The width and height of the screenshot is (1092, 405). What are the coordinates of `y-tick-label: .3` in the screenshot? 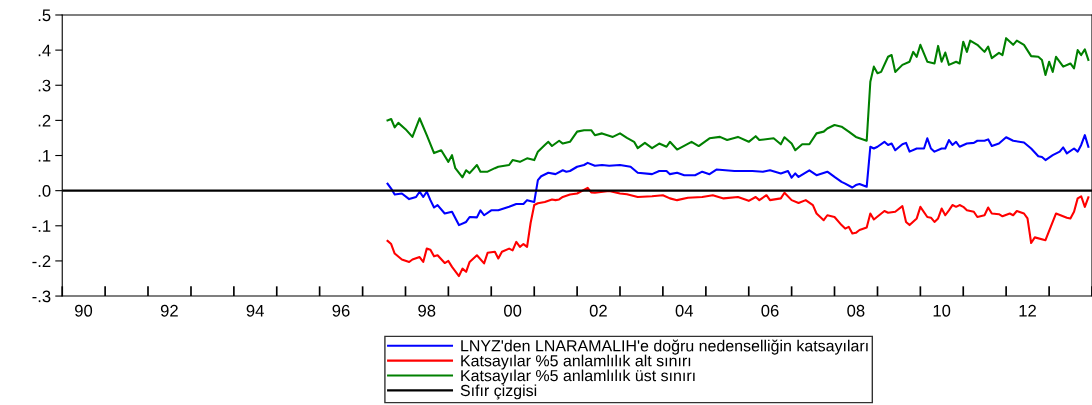 It's located at (44, 85).